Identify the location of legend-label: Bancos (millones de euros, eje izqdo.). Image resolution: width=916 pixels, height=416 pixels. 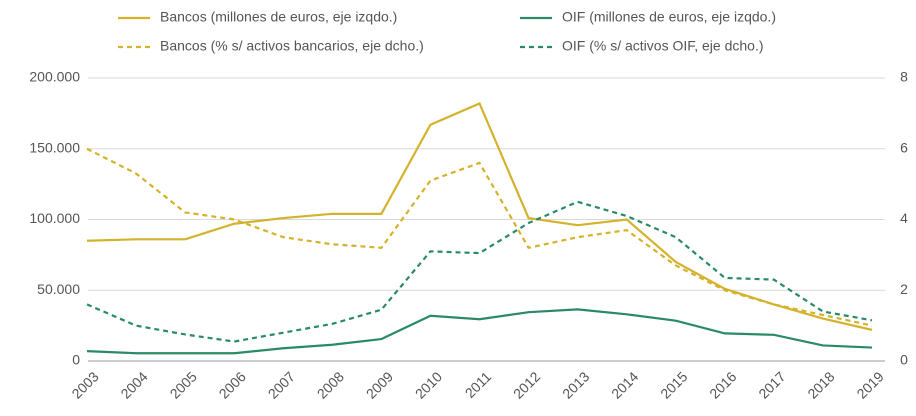
(278, 17).